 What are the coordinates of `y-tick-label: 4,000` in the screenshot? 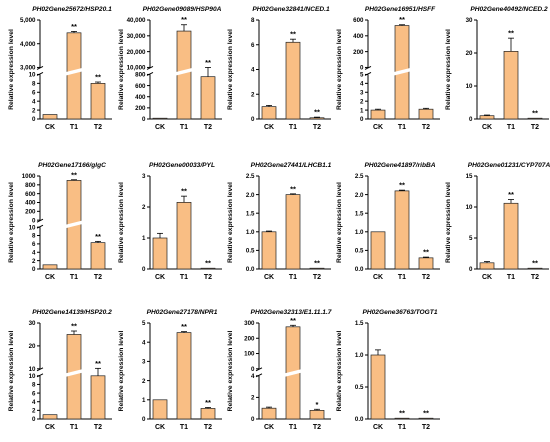 It's located at (28, 44).